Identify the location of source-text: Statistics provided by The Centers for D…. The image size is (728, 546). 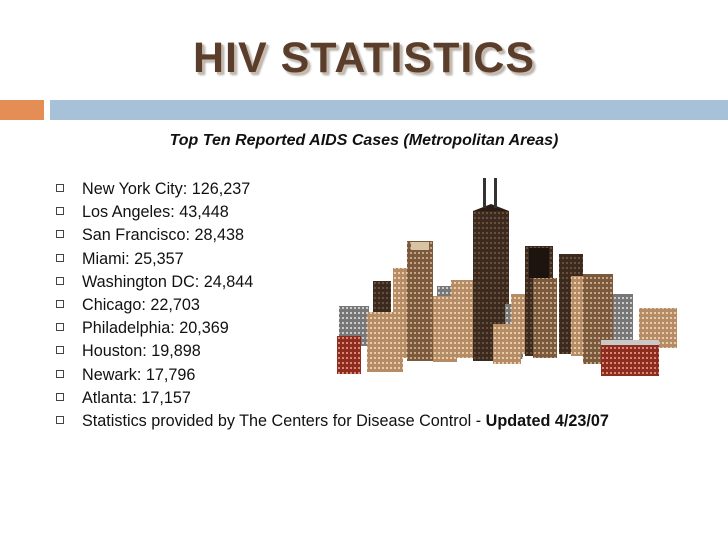
(284, 421).